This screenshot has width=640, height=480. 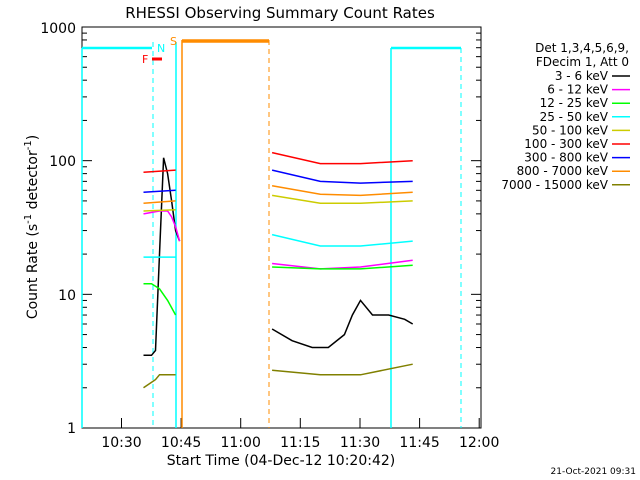 What do you see at coordinates (419, 443) in the screenshot?
I see `x-tick-label: 11:45` at bounding box center [419, 443].